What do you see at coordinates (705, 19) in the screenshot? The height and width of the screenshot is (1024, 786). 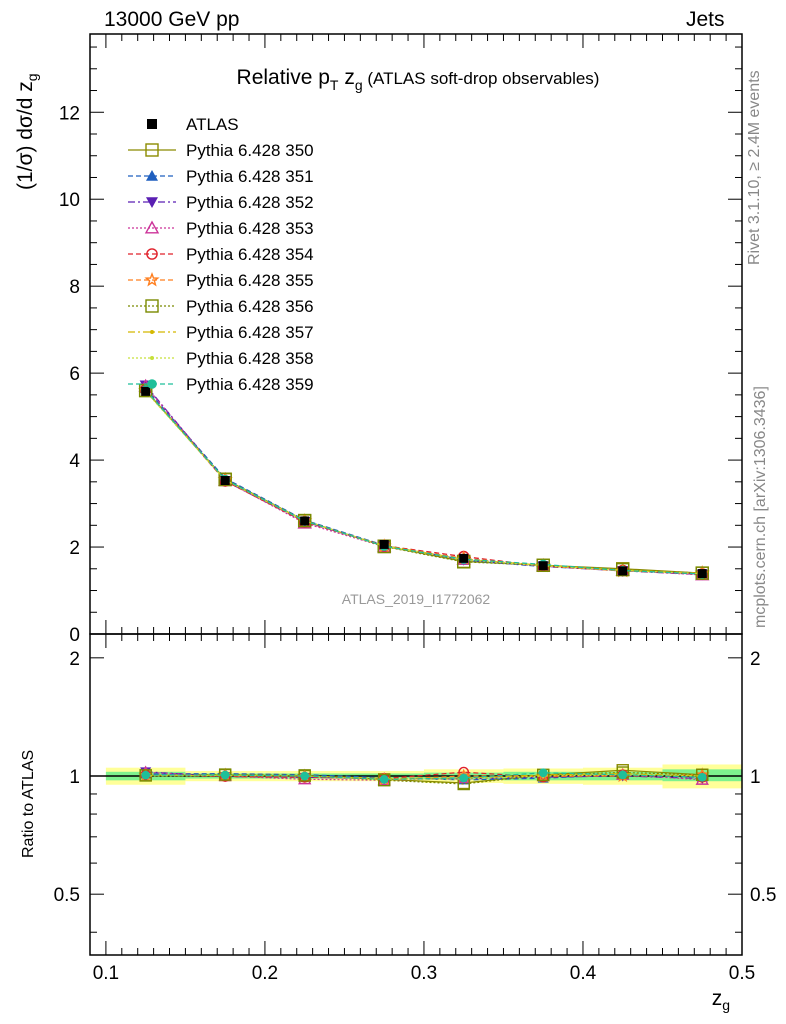 I see `process-label: Jets` at bounding box center [705, 19].